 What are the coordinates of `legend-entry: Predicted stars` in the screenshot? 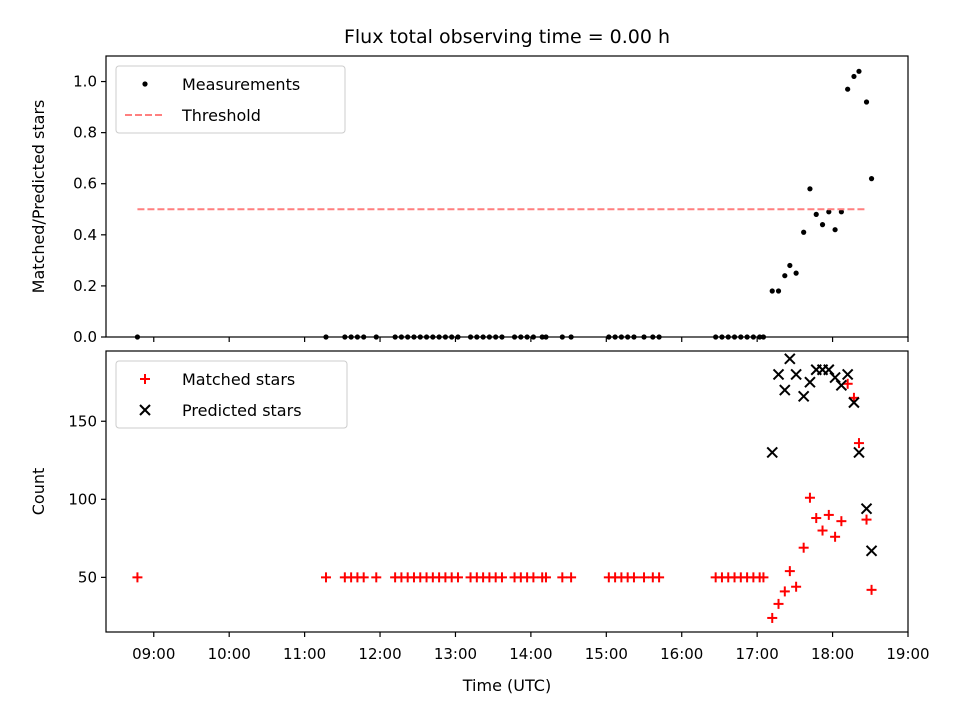 It's located at (220, 410).